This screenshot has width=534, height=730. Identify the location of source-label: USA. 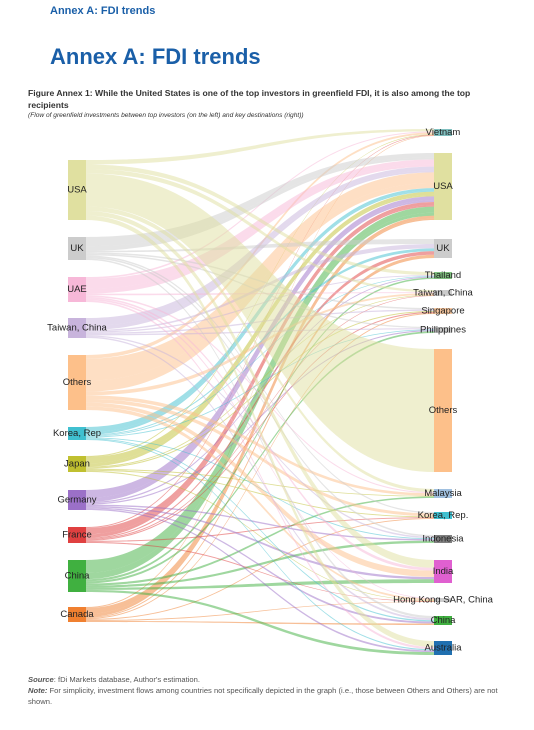
(77, 190).